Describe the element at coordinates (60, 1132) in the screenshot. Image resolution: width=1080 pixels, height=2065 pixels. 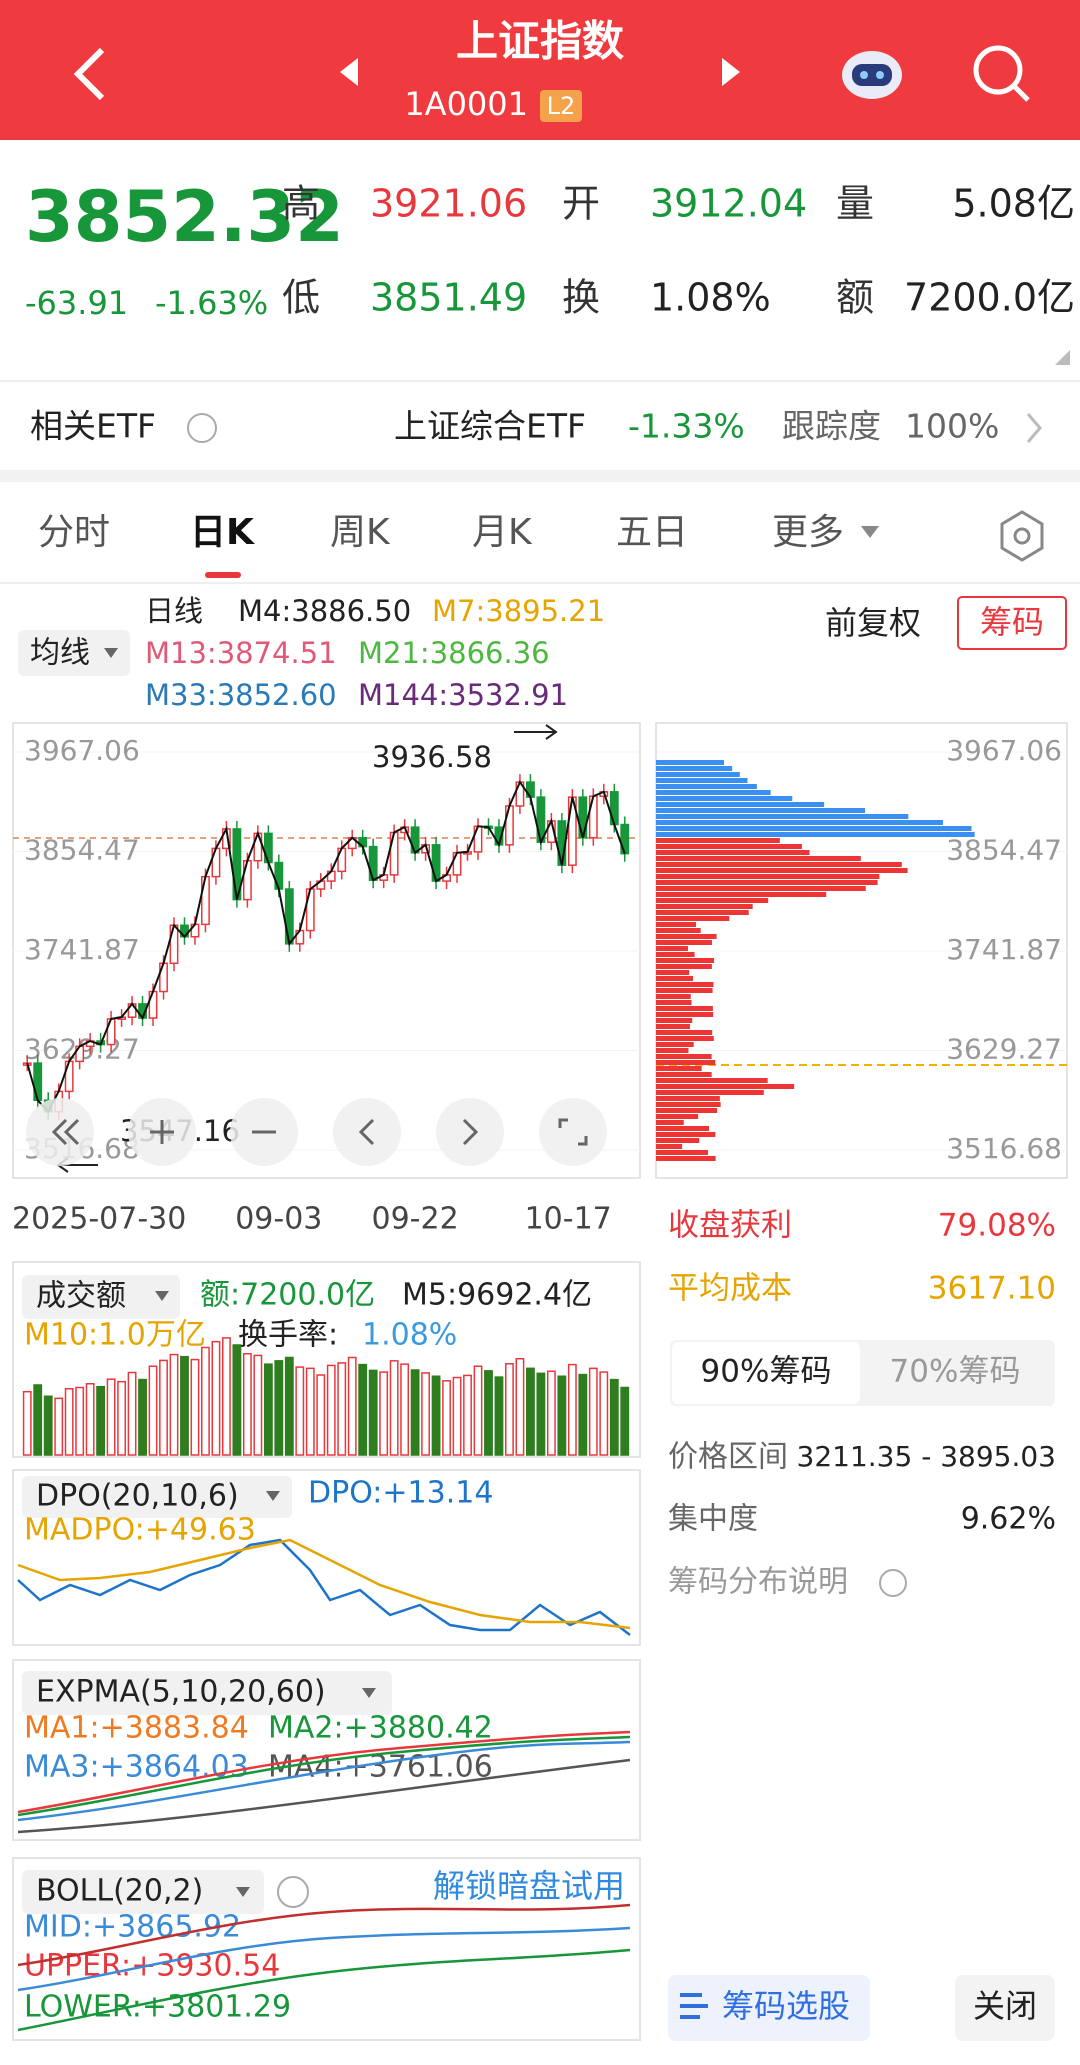
I see `rewind-button` at that location.